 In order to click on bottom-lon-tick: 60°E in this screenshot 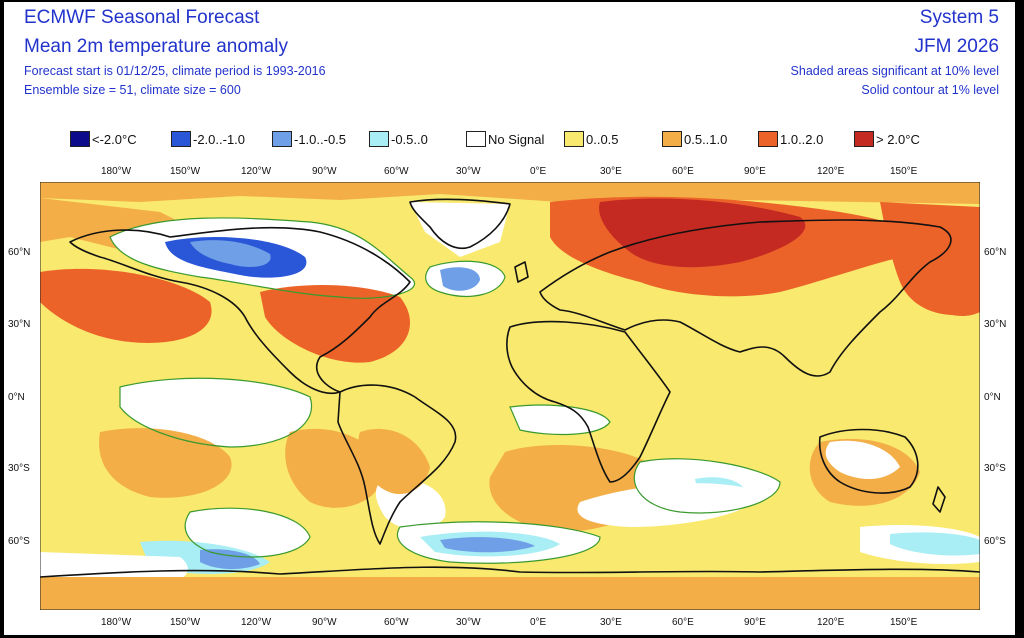, I will do `click(683, 622)`.